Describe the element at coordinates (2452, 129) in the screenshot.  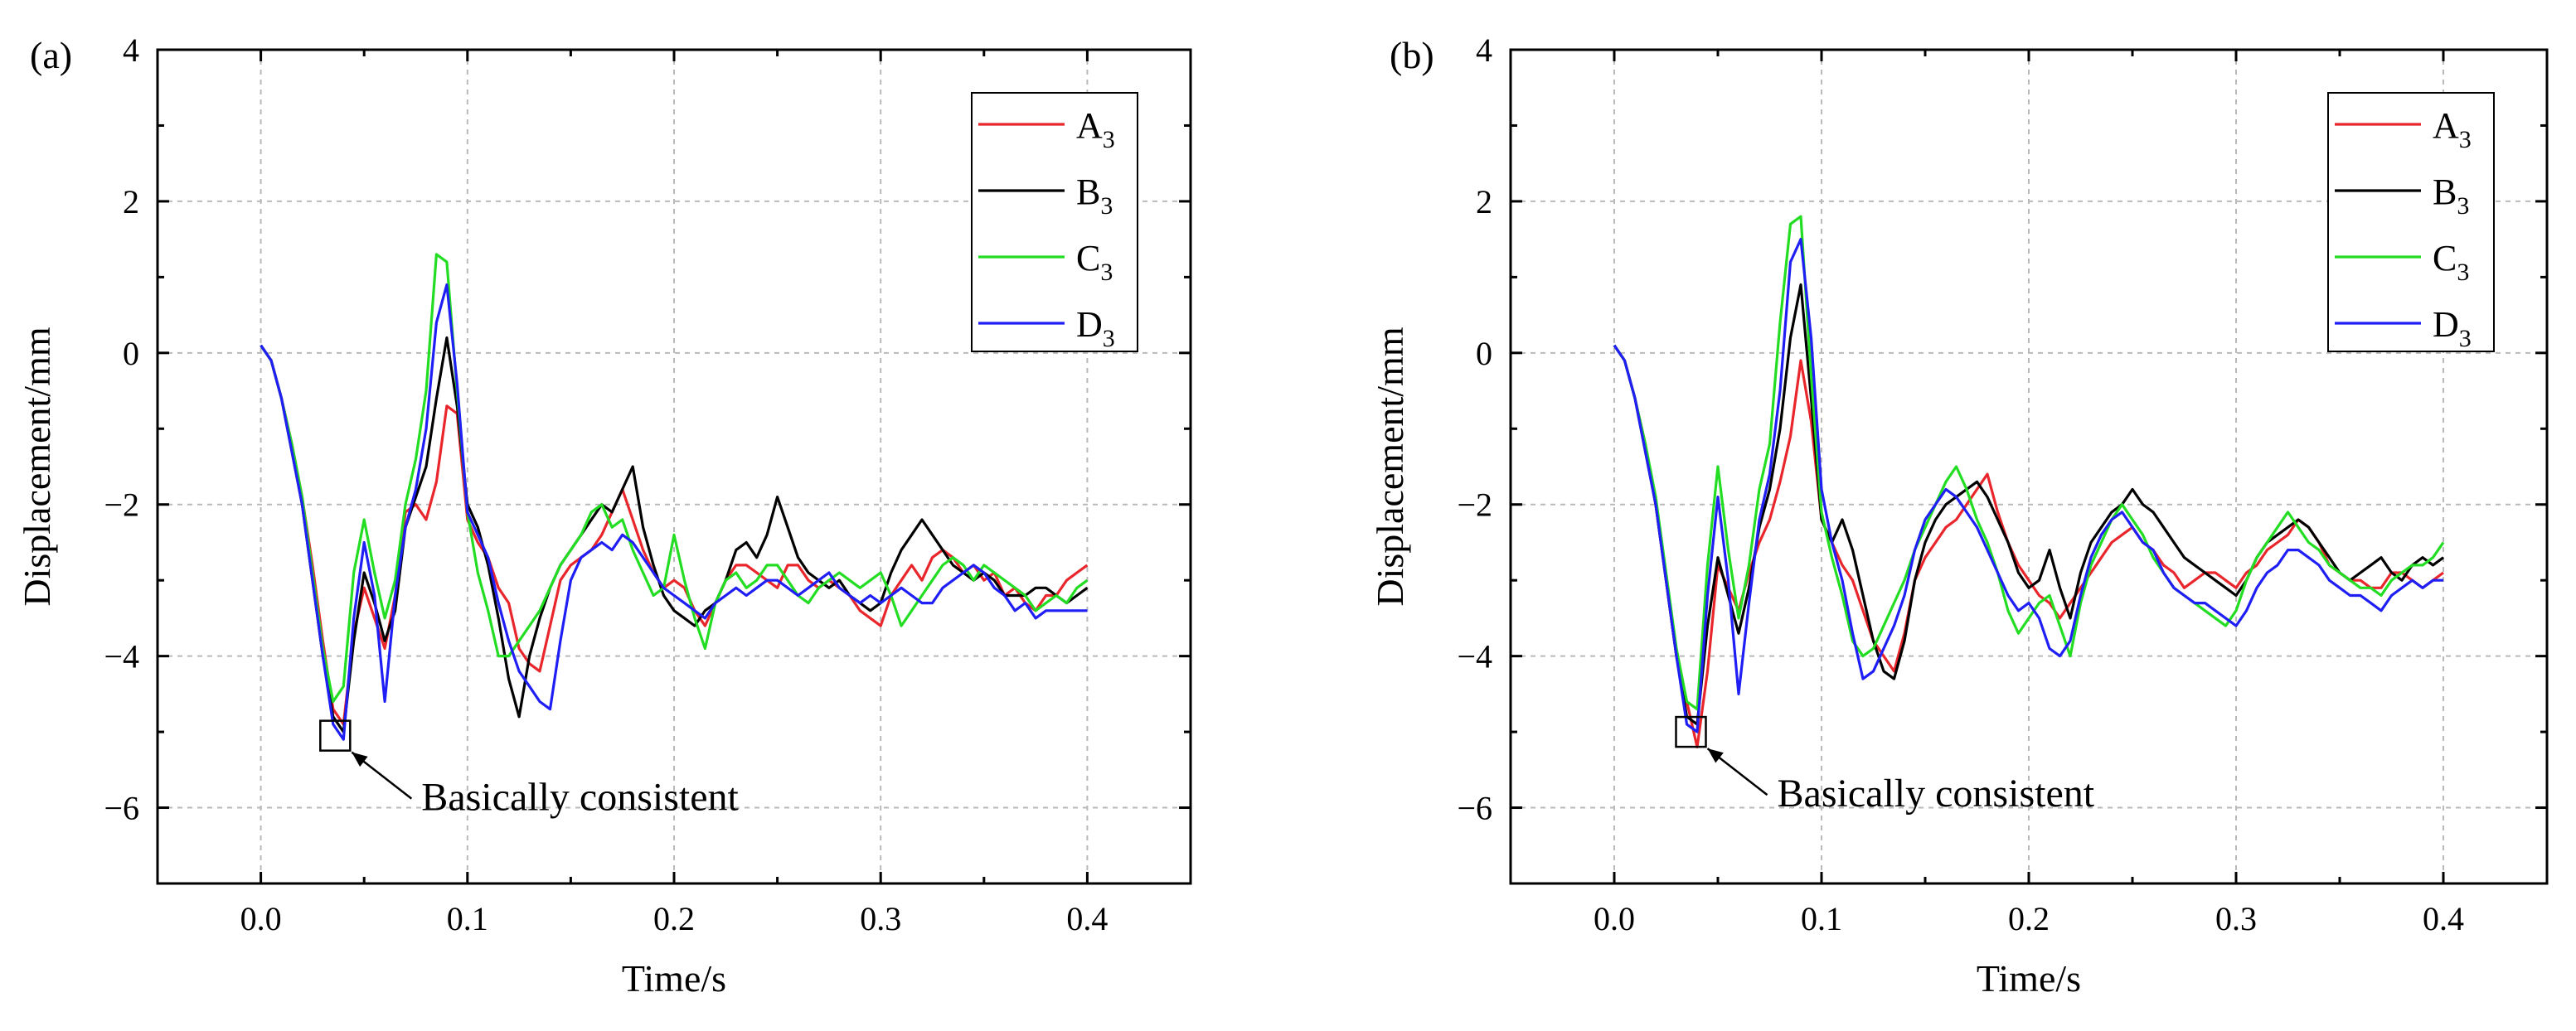
I see `legend-label: A3` at that location.